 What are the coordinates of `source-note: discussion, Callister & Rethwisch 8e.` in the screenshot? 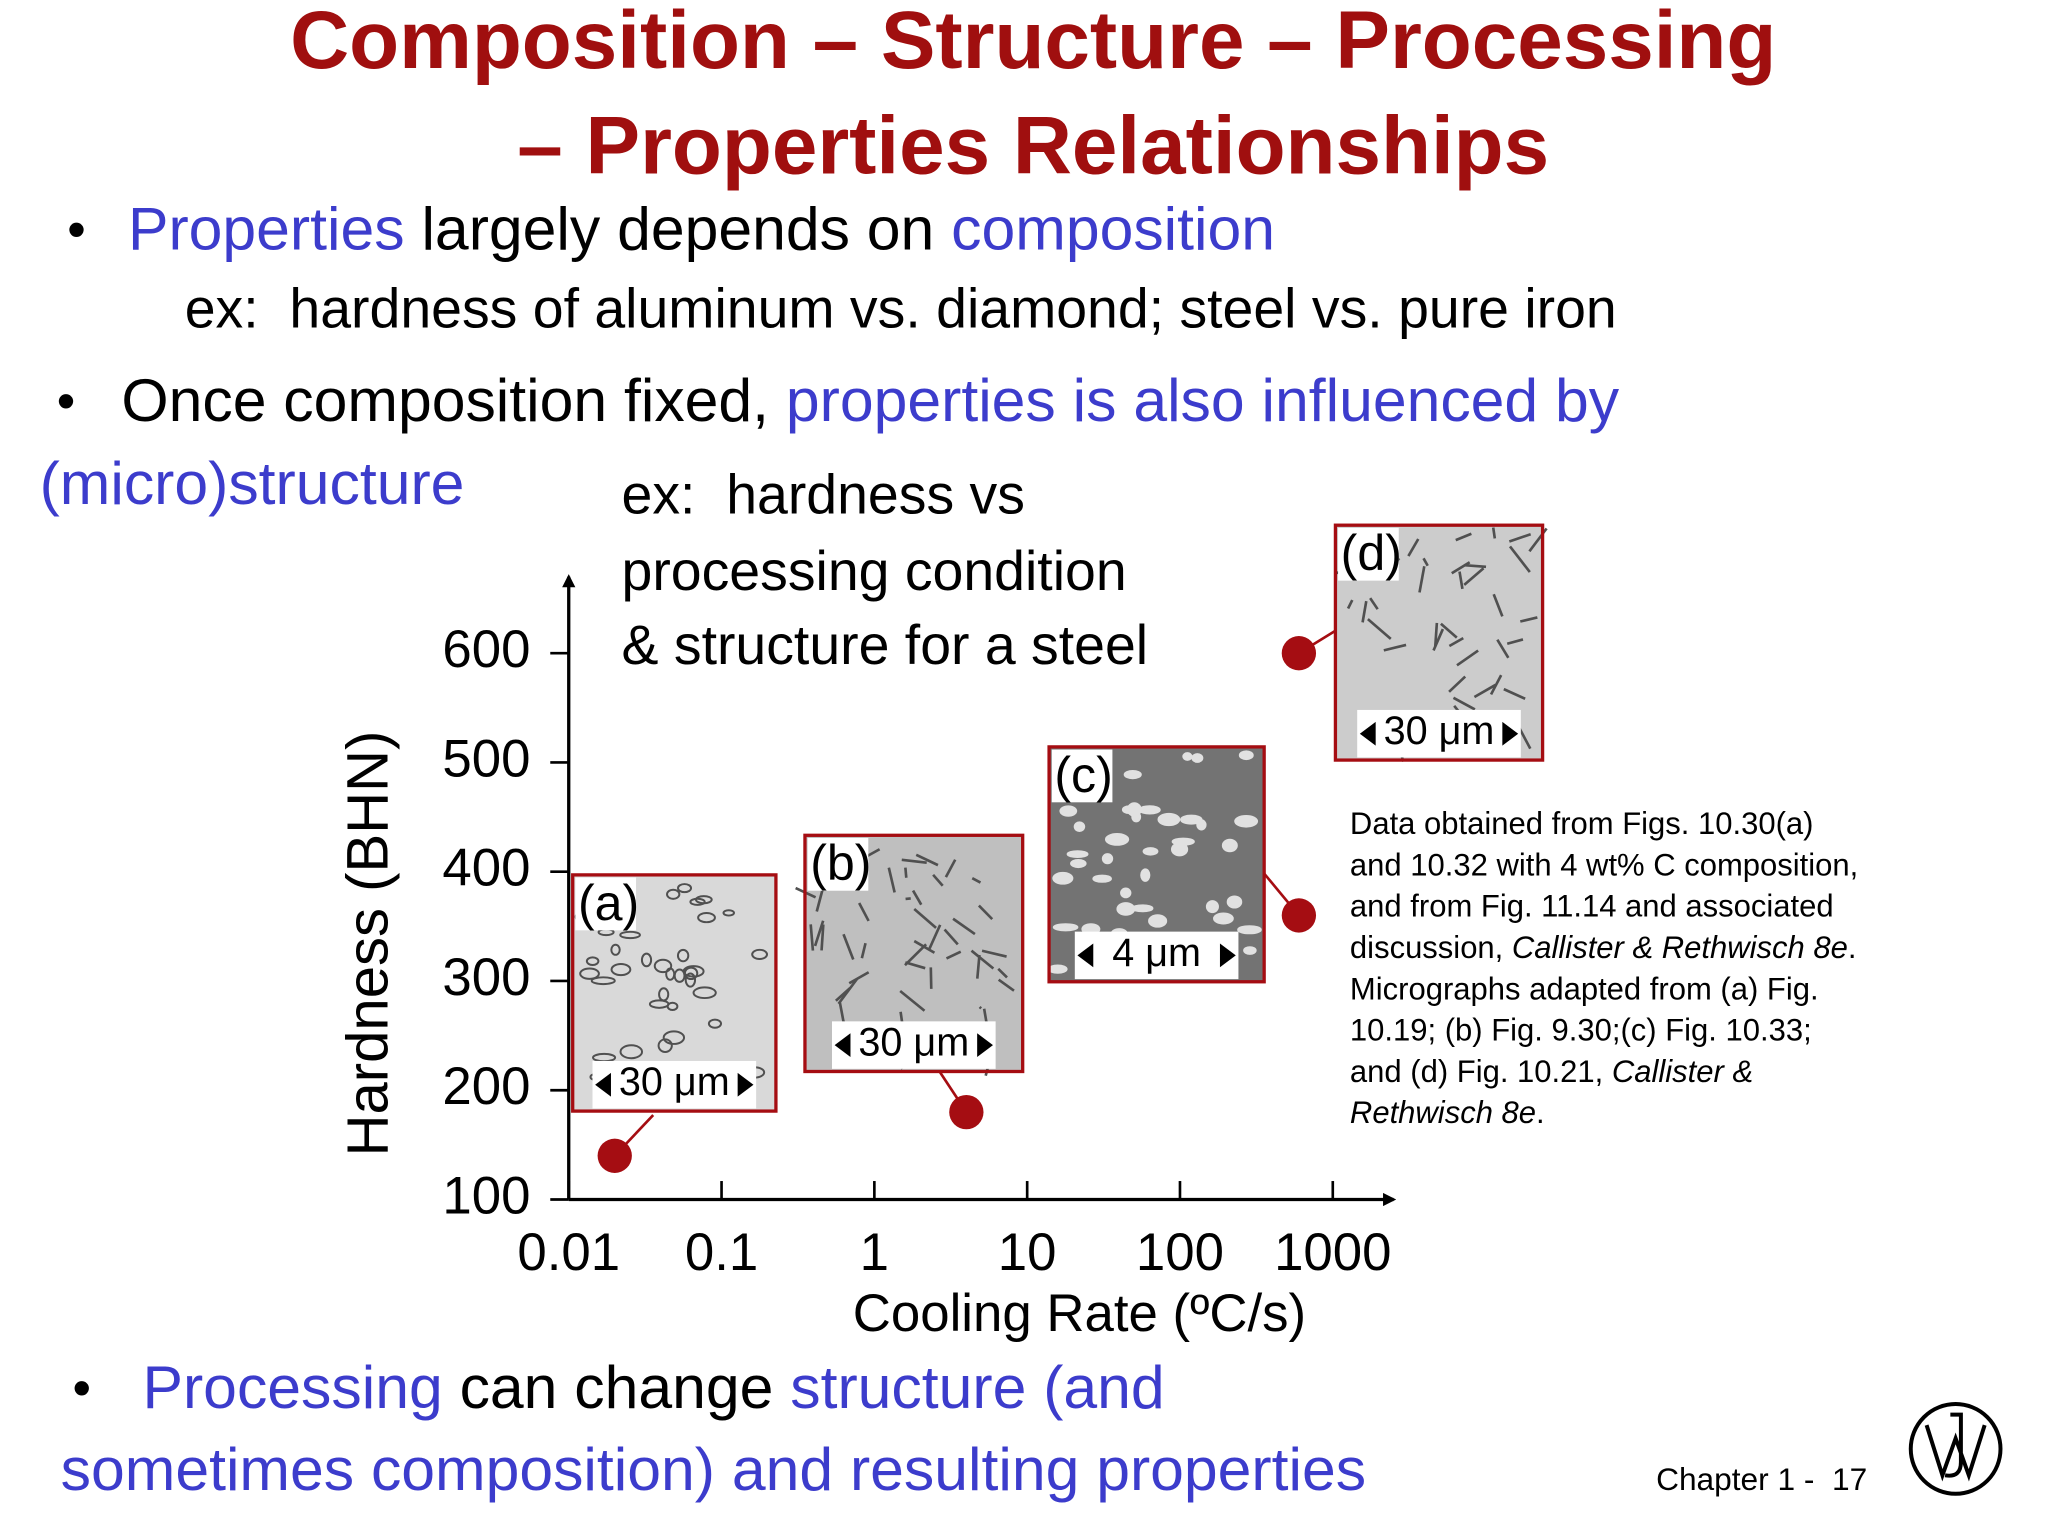 It's located at (1603, 947).